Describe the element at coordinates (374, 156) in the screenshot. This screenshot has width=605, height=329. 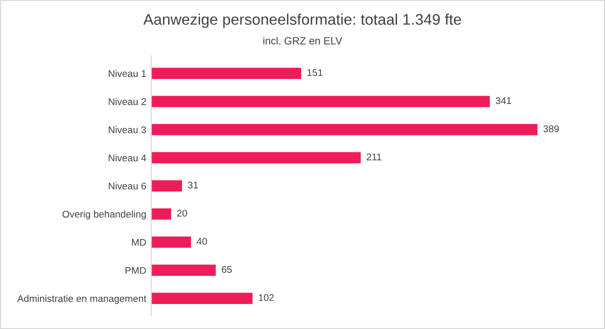
I see `data-label: 211` at that location.